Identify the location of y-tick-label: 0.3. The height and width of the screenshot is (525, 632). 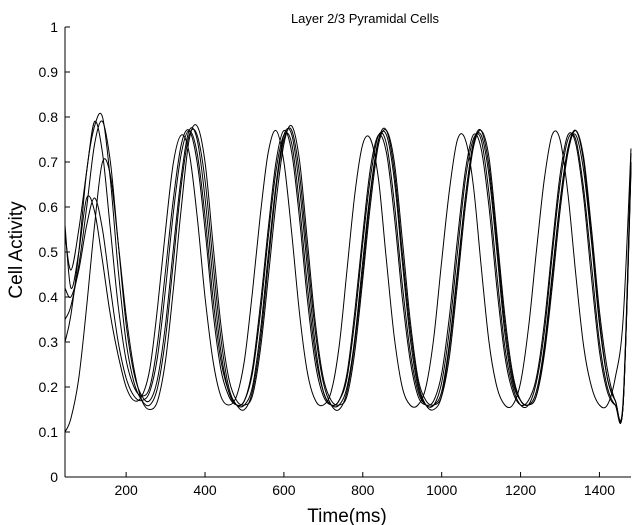
(49, 342).